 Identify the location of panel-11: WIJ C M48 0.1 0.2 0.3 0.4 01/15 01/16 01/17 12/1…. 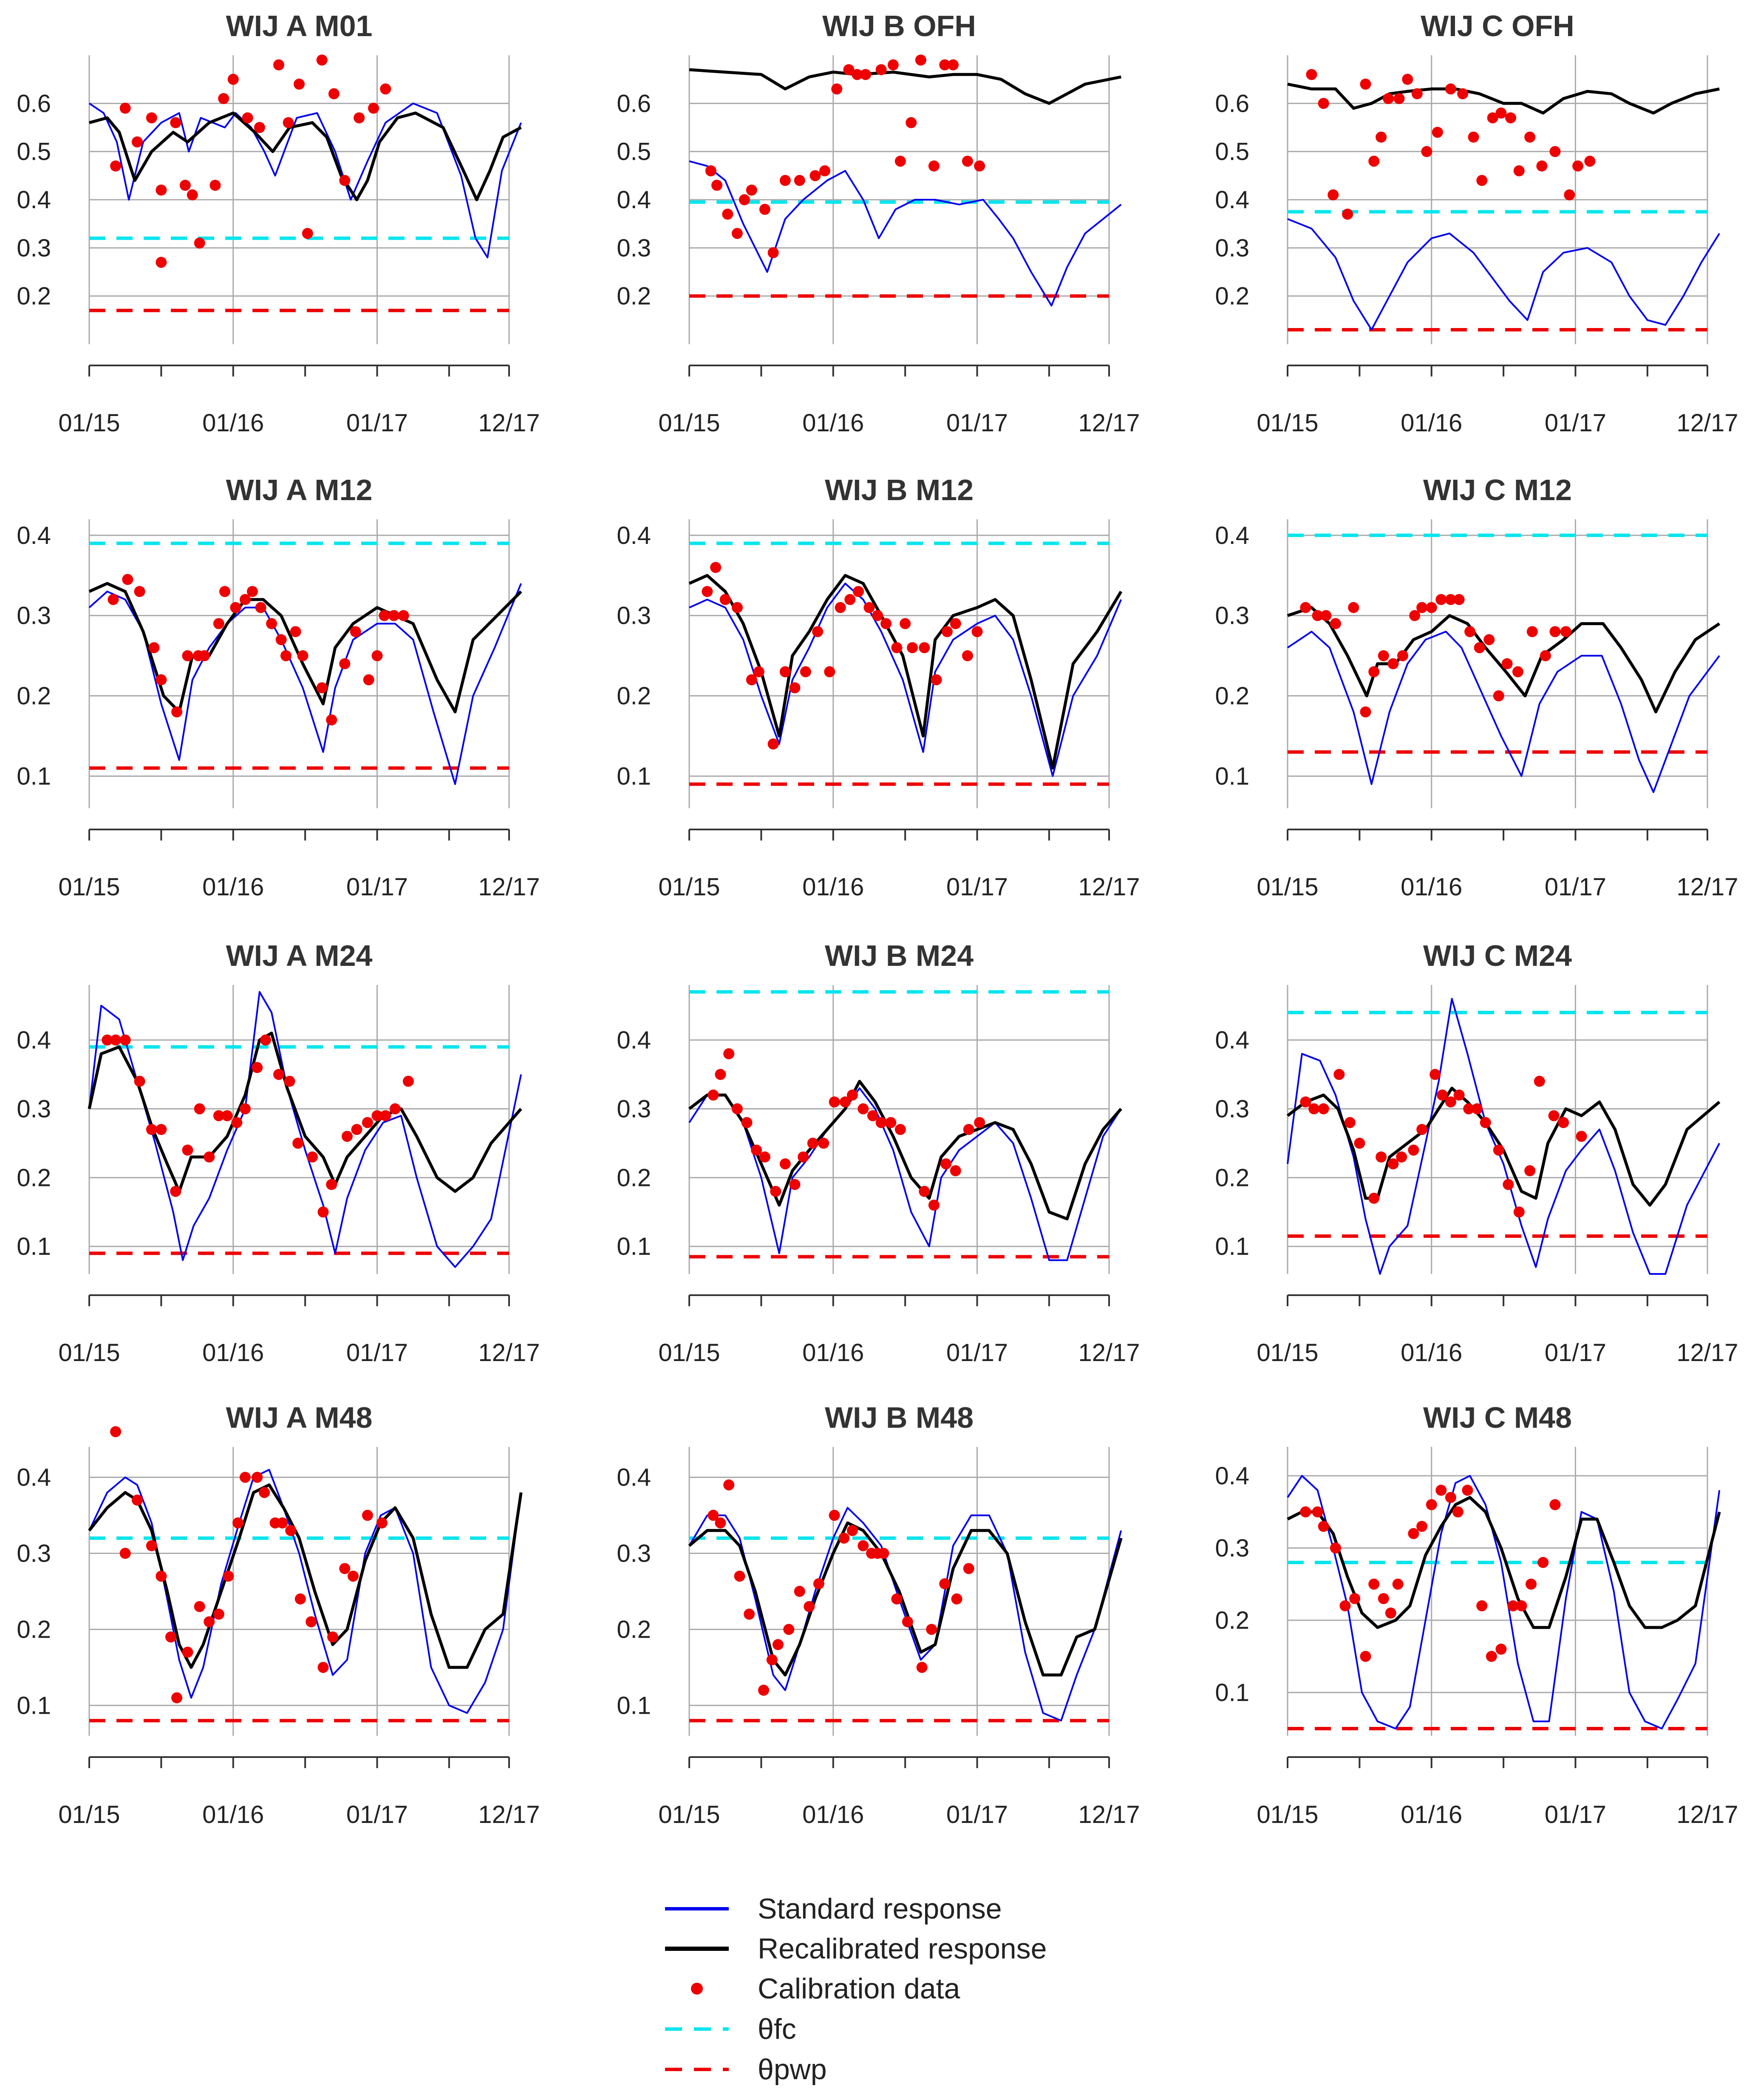
(1476, 1615).